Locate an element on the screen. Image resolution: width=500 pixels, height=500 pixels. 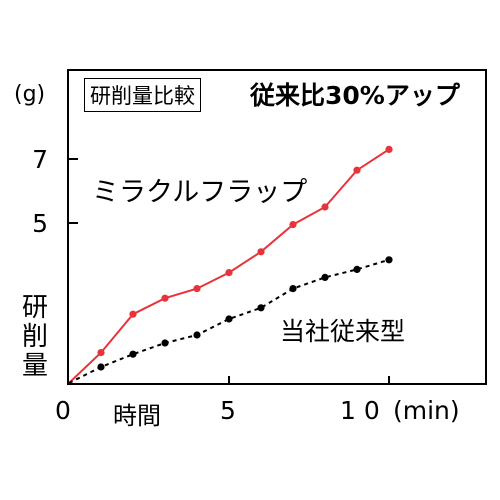
y-tick-label-5: 5 is located at coordinates (40, 223).